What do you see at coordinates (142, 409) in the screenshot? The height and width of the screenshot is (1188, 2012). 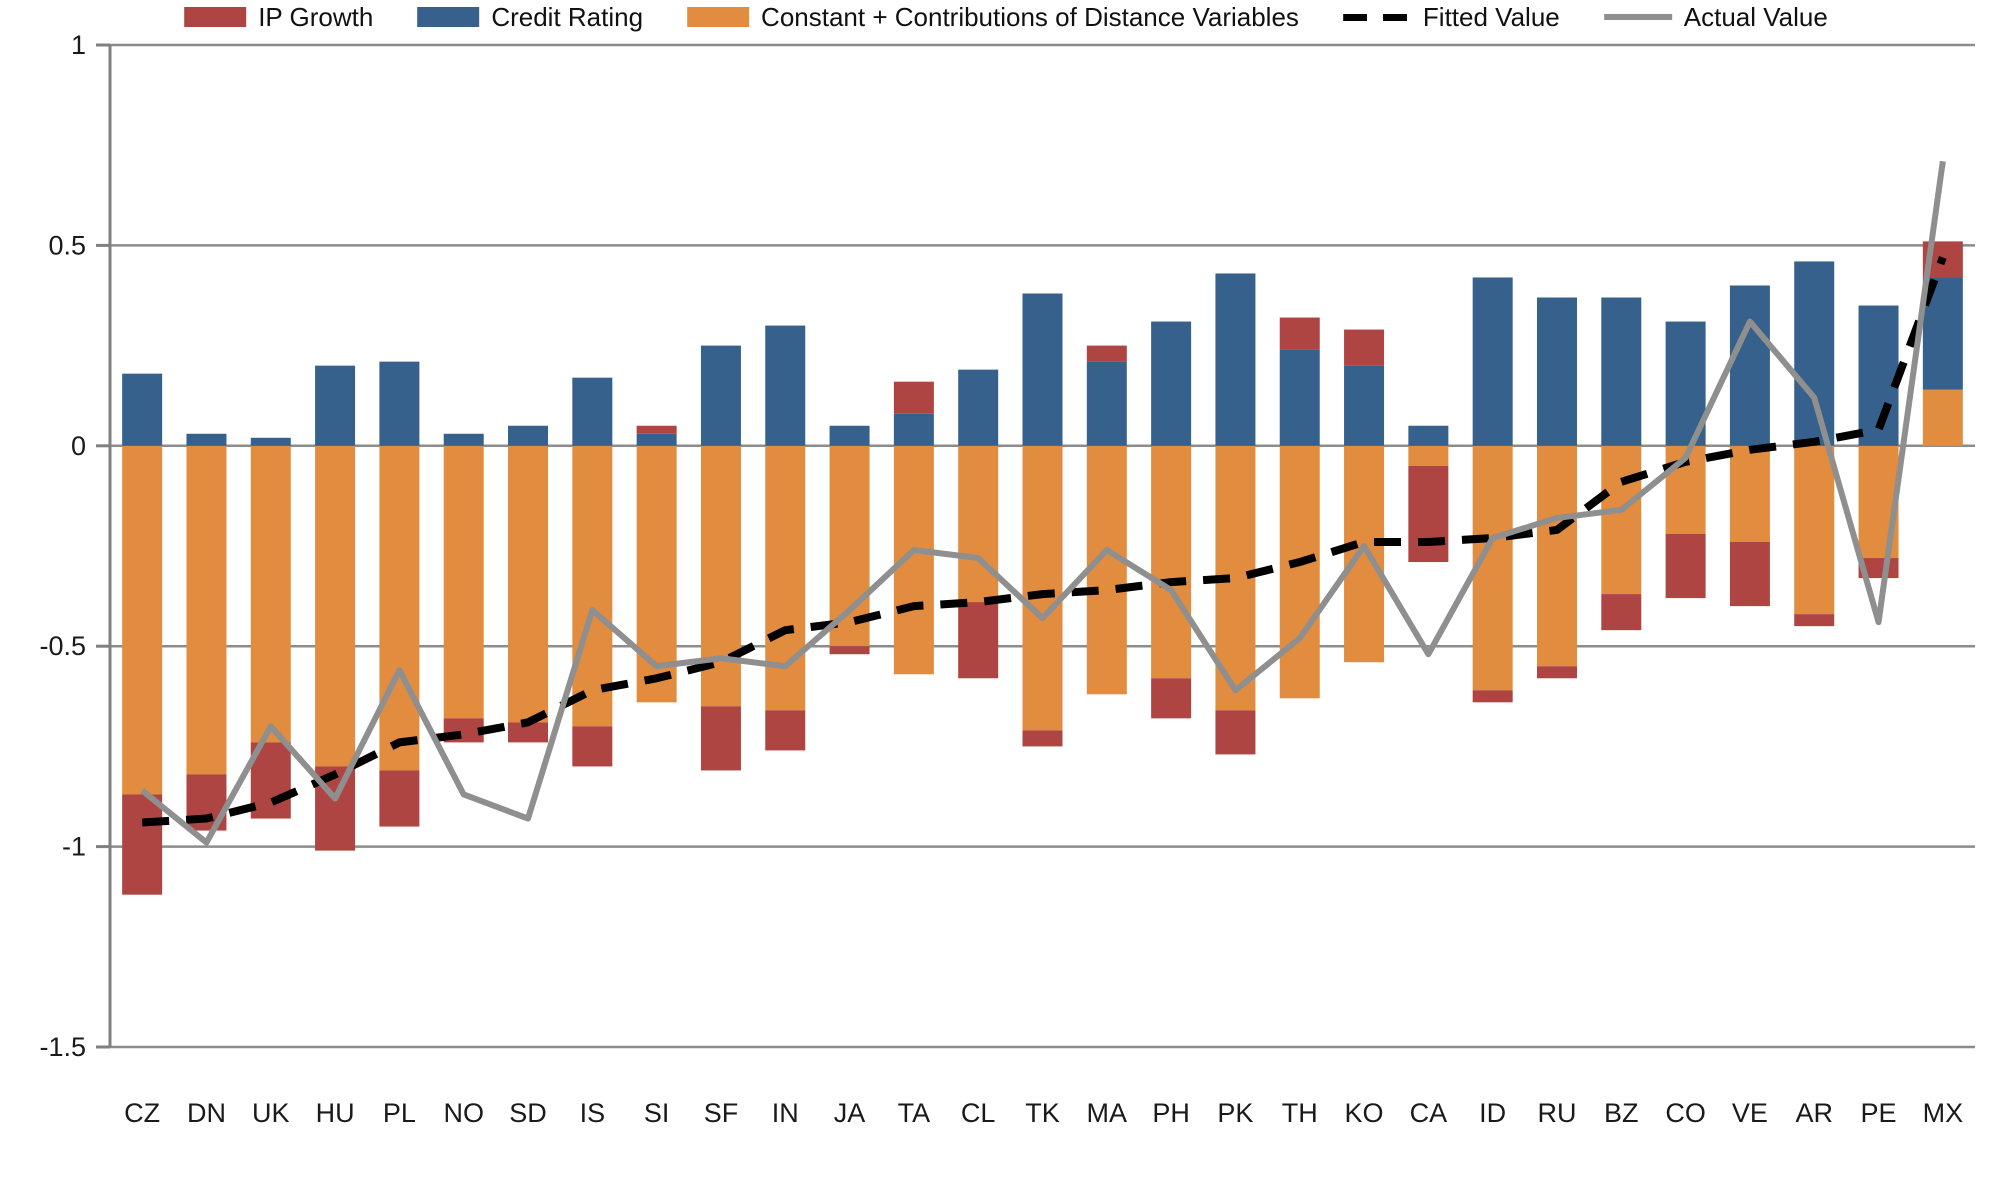 I see `bar-segment-credit_rating-CZ` at bounding box center [142, 409].